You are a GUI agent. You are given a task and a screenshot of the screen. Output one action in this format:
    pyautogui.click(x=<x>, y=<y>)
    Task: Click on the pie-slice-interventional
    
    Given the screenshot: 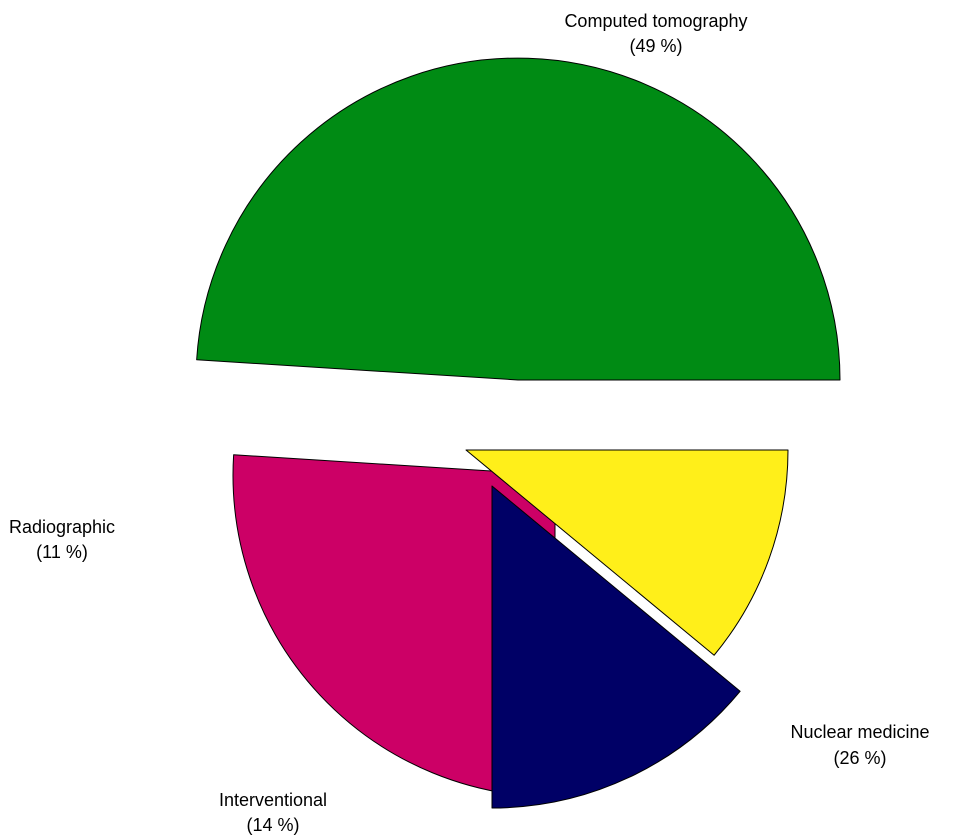 What is the action you would take?
    pyautogui.click(x=616, y=647)
    